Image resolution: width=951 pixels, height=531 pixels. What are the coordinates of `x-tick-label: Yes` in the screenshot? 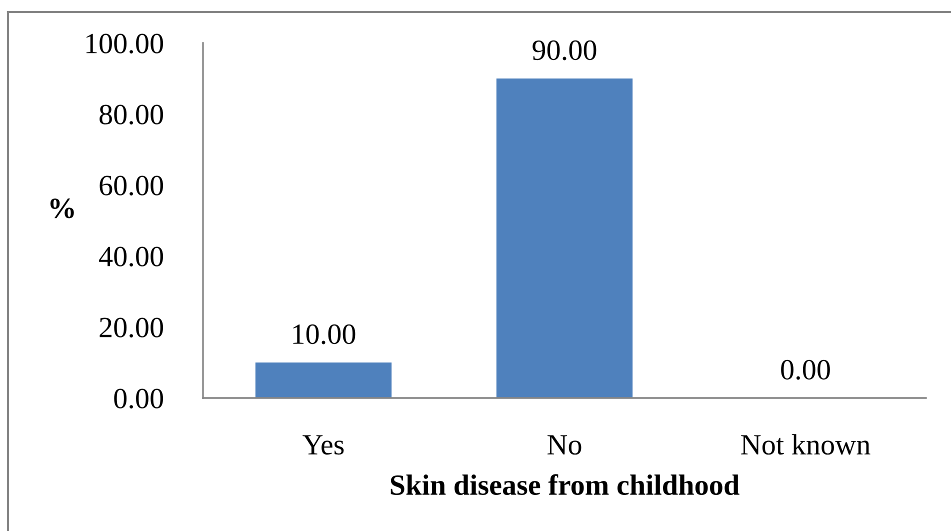 It's located at (323, 445).